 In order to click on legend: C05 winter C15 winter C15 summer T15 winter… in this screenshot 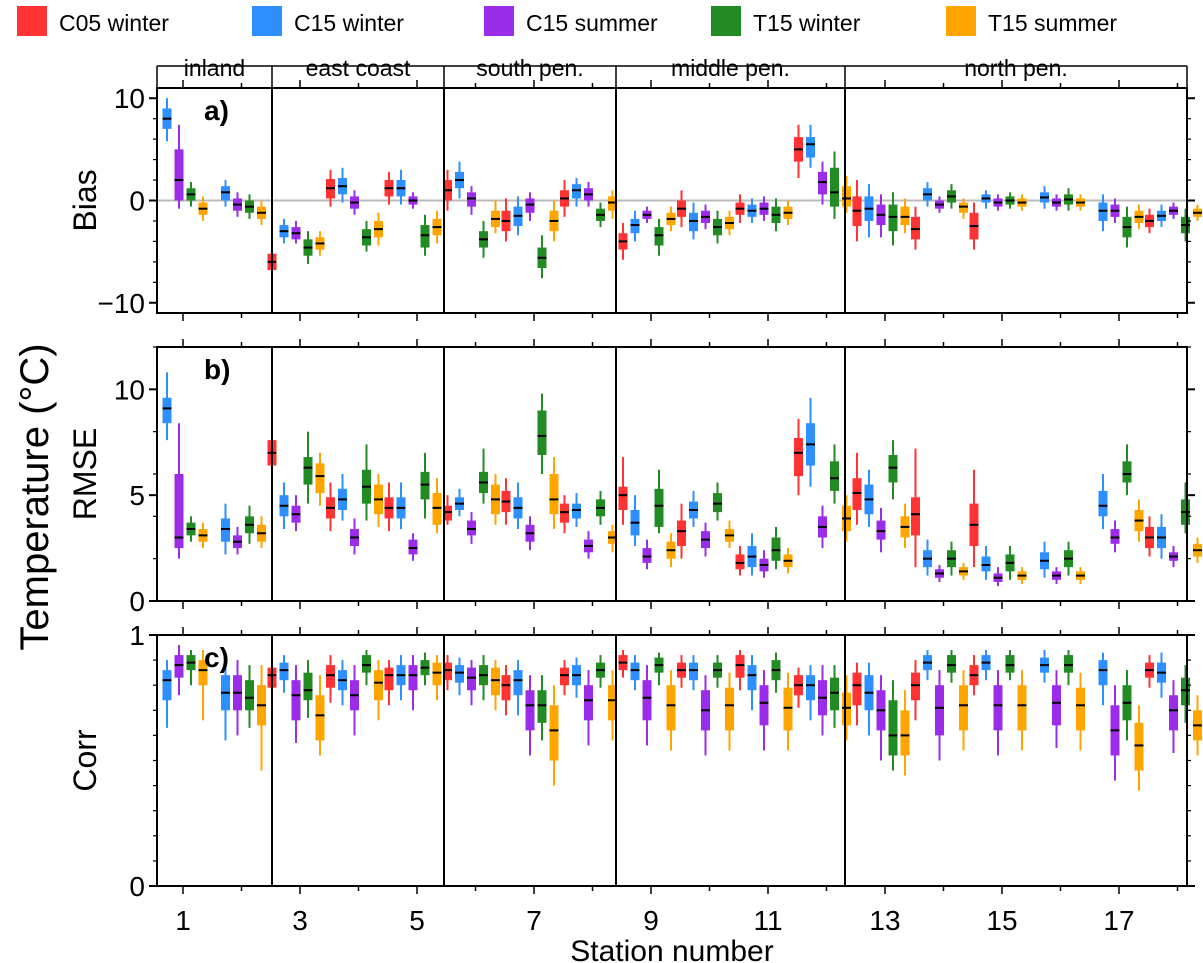, I will do `click(567, 21)`.